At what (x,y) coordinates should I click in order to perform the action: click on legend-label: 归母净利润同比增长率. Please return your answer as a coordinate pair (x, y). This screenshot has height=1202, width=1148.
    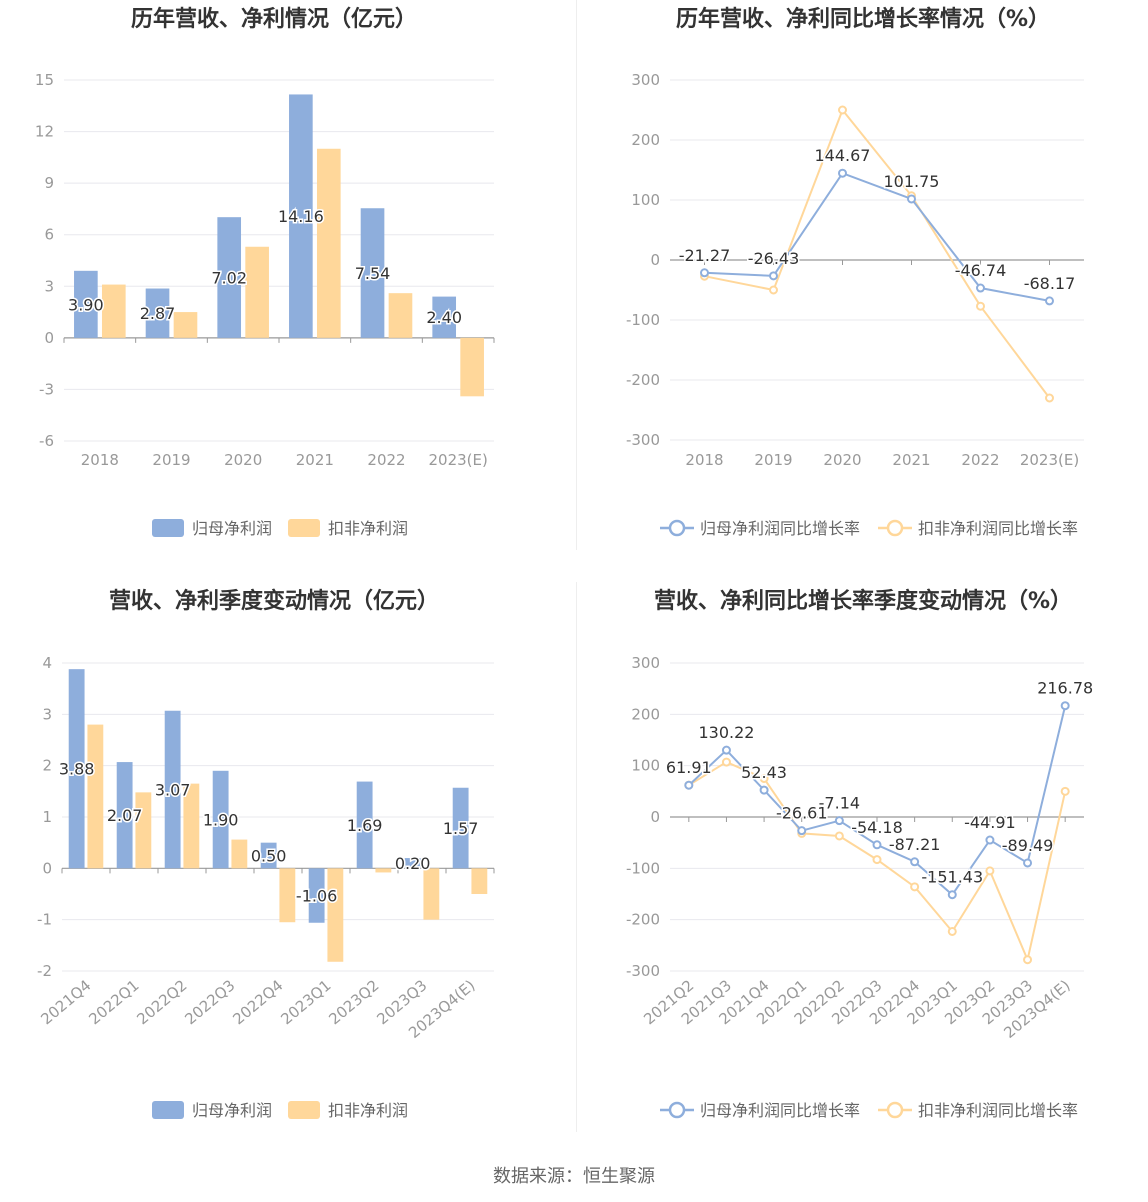
    Looking at the image, I should click on (780, 528).